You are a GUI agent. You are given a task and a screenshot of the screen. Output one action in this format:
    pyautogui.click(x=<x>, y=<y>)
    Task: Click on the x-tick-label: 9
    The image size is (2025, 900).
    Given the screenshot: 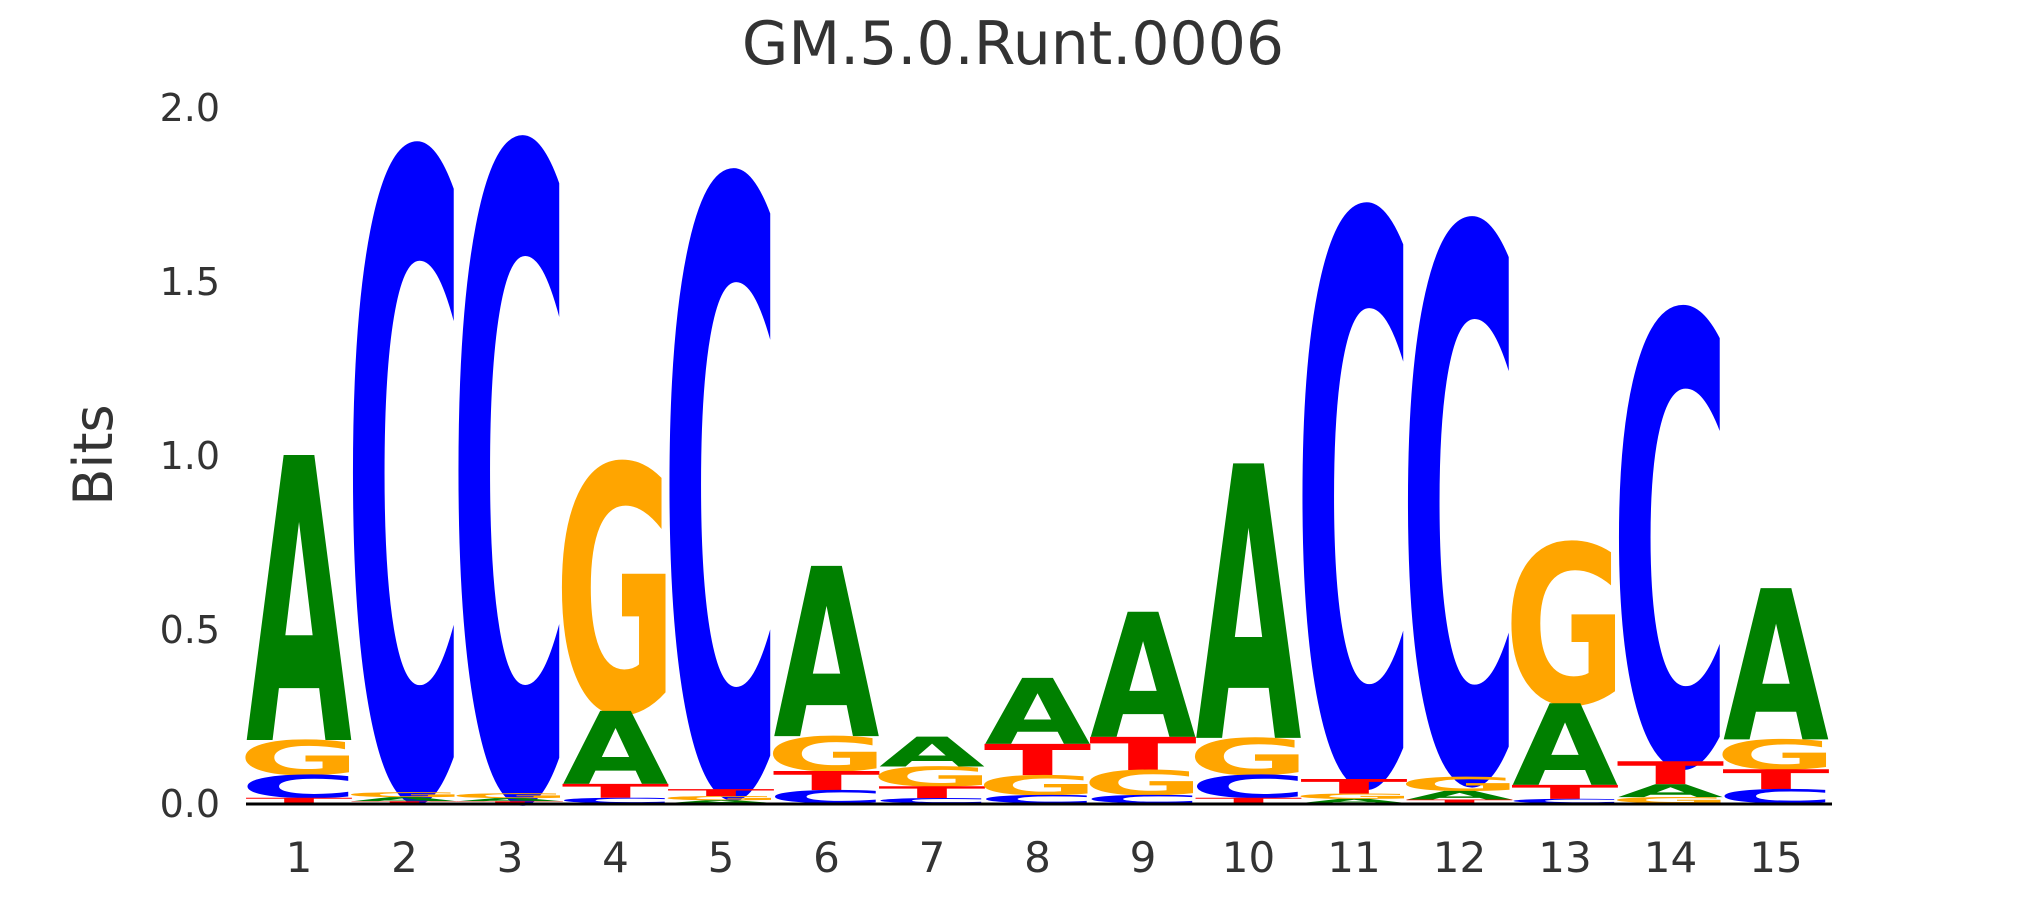 What is the action you would take?
    pyautogui.click(x=1143, y=857)
    